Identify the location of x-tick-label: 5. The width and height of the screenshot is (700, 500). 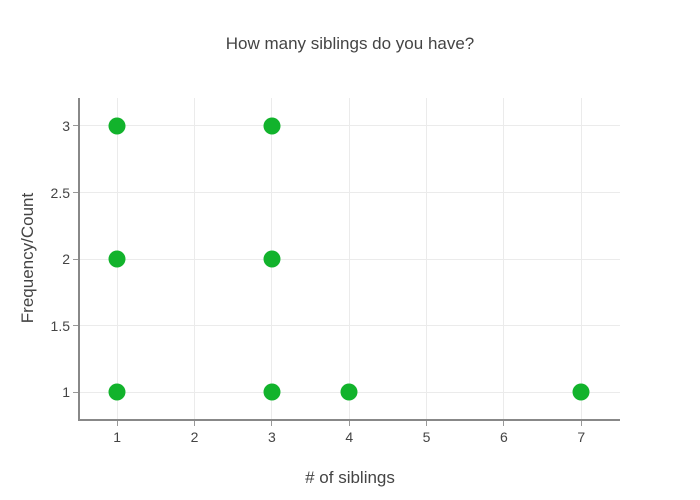
(426, 437).